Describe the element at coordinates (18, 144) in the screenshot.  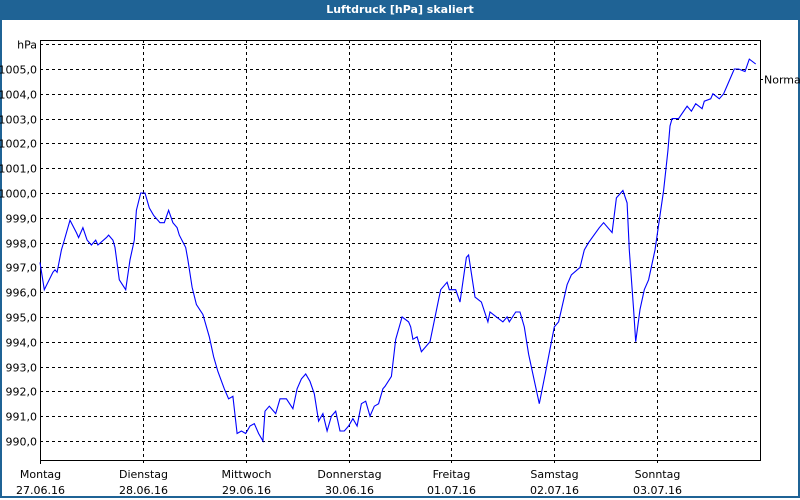
I see `y-tick-label: 1002,0` at that location.